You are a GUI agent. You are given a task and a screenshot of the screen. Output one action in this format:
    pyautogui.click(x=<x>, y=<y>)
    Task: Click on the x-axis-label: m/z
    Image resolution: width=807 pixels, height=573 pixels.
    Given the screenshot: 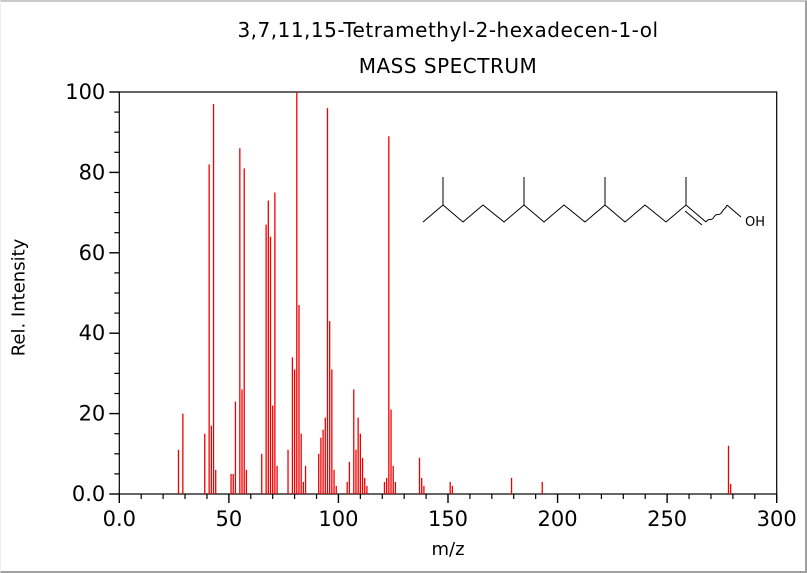 What is the action you would take?
    pyautogui.click(x=448, y=549)
    